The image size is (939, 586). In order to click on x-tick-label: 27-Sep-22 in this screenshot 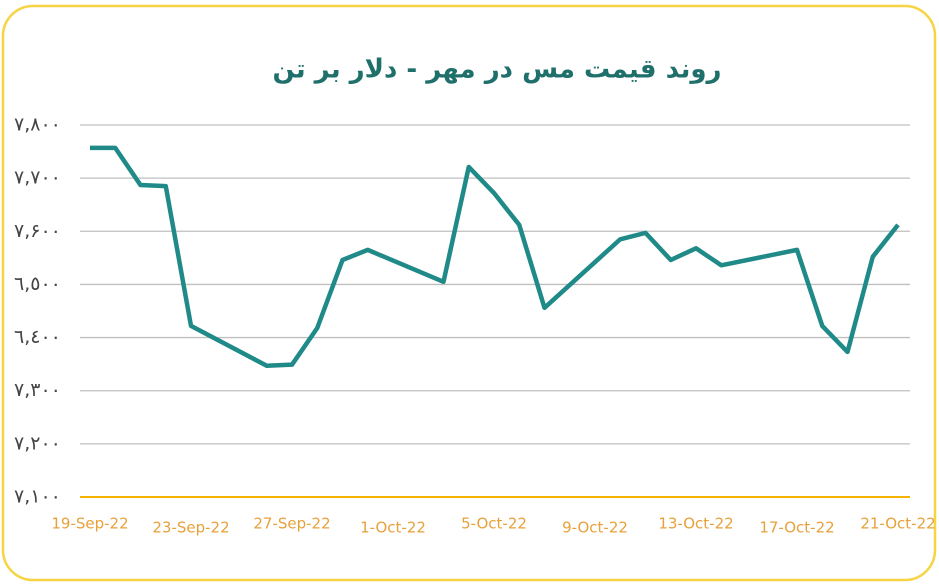, I will do `click(291, 524)`.